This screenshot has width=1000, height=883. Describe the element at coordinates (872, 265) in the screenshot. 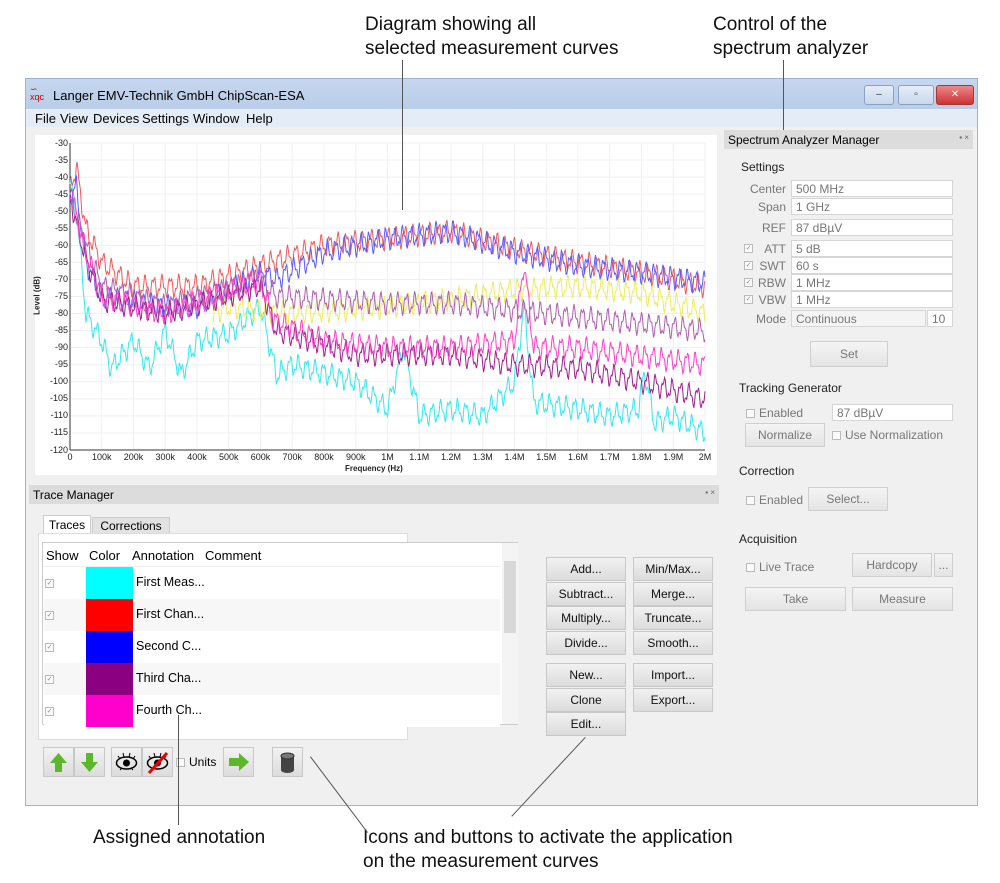

I see `swt-field: 60 s` at that location.